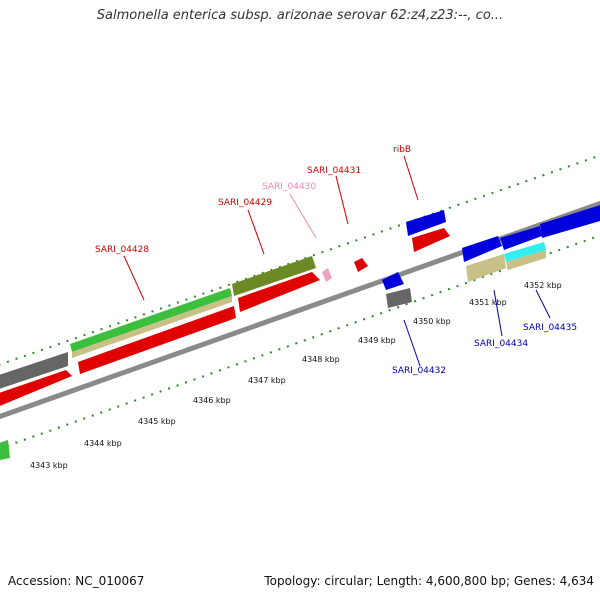 This screenshot has width=600, height=600. What do you see at coordinates (49, 465) in the screenshot?
I see `tick-label-4343: 4343 kbp` at bounding box center [49, 465].